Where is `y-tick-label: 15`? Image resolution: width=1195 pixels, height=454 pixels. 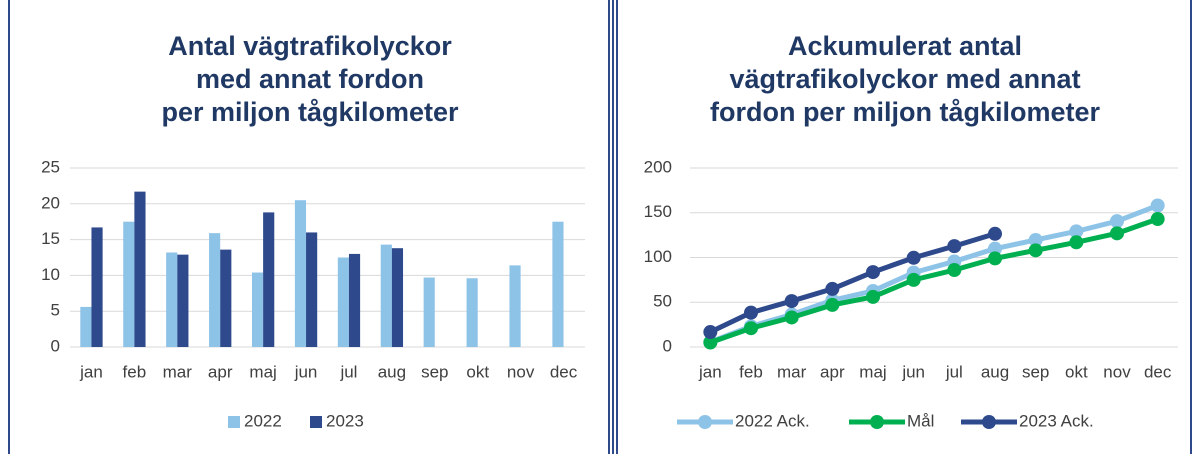 y-tick-label: 15 is located at coordinates (50, 238).